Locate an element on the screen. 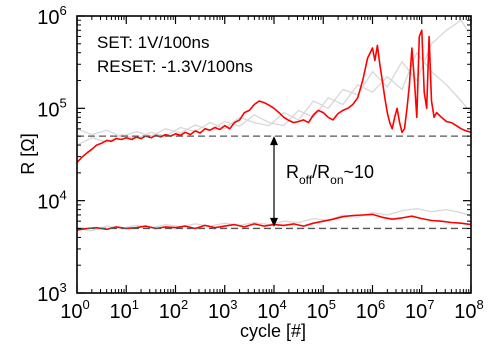 The image size is (498, 344). x-tick-label: 10⁶ is located at coordinates (370, 310).